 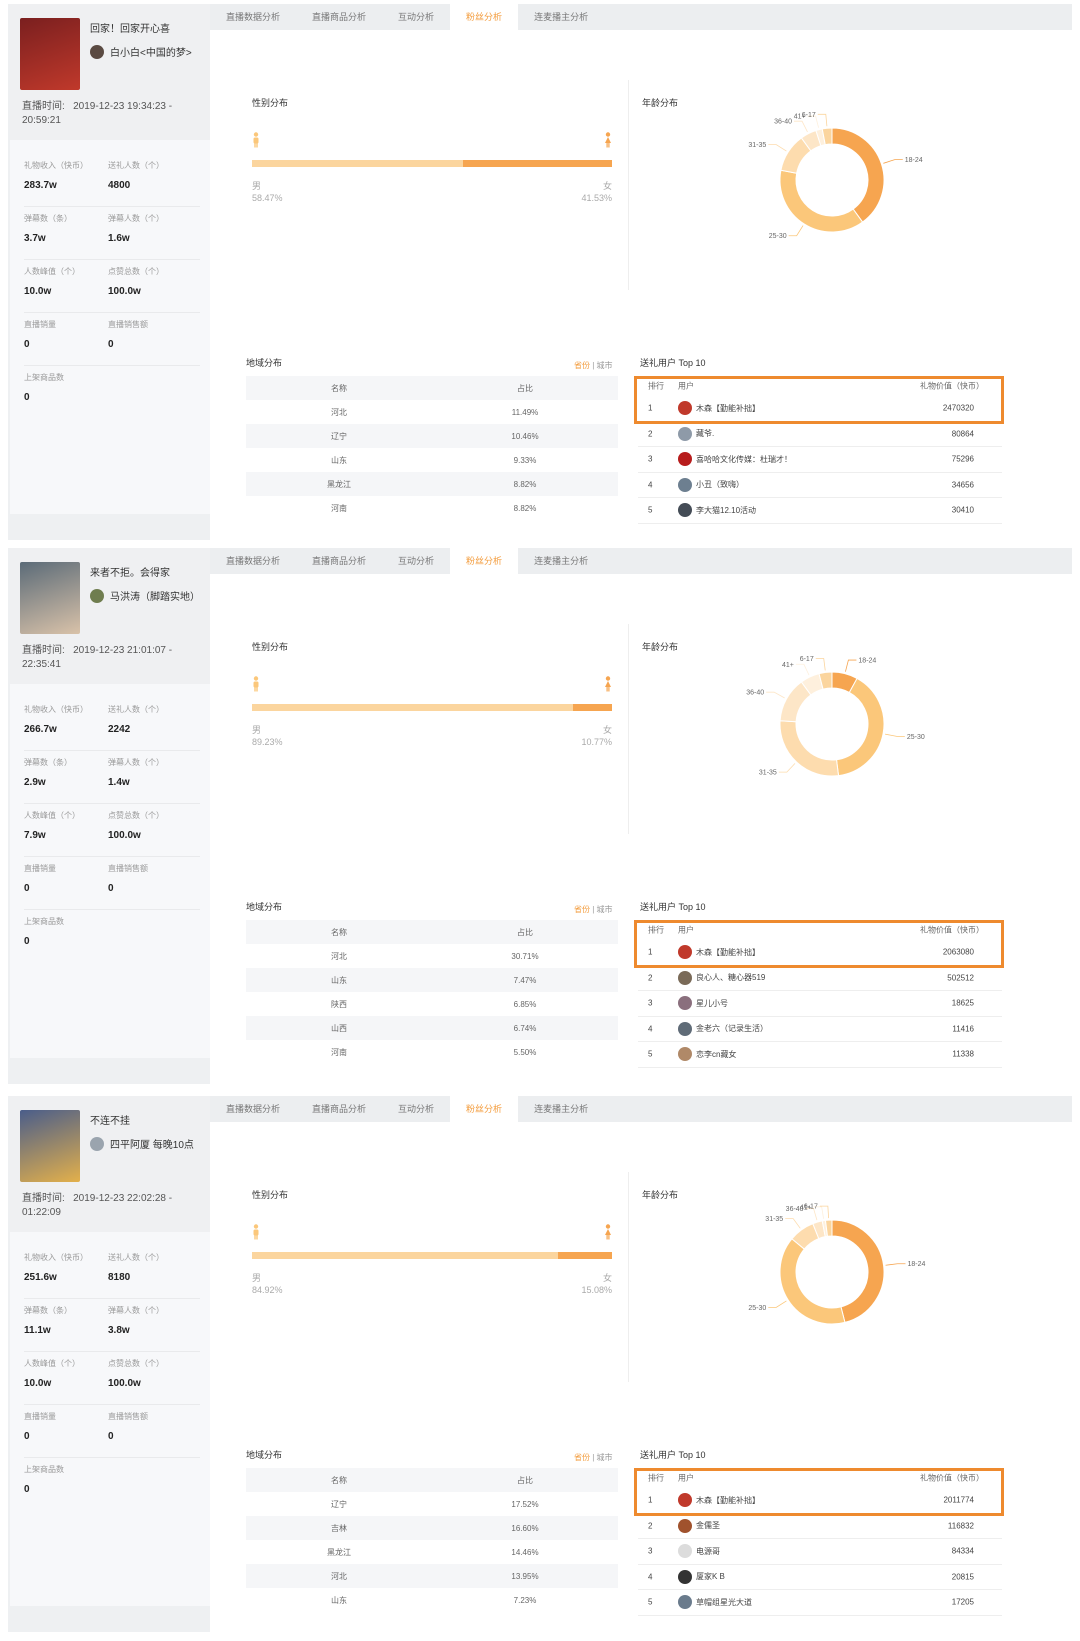 What do you see at coordinates (267, 192) in the screenshot?
I see `gender-male-label: 男 58.47%` at bounding box center [267, 192].